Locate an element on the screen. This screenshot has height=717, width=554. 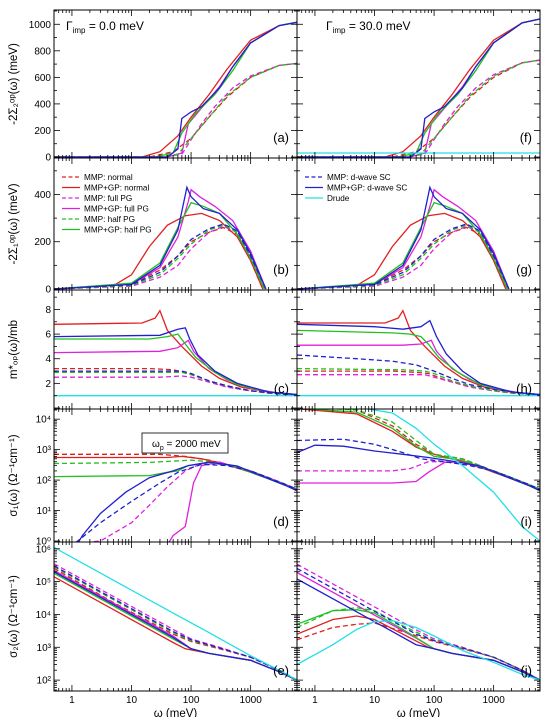
y-axis-label: σ₁(ω) (Ω⁻¹cm⁻¹) is located at coordinates (14, 475).